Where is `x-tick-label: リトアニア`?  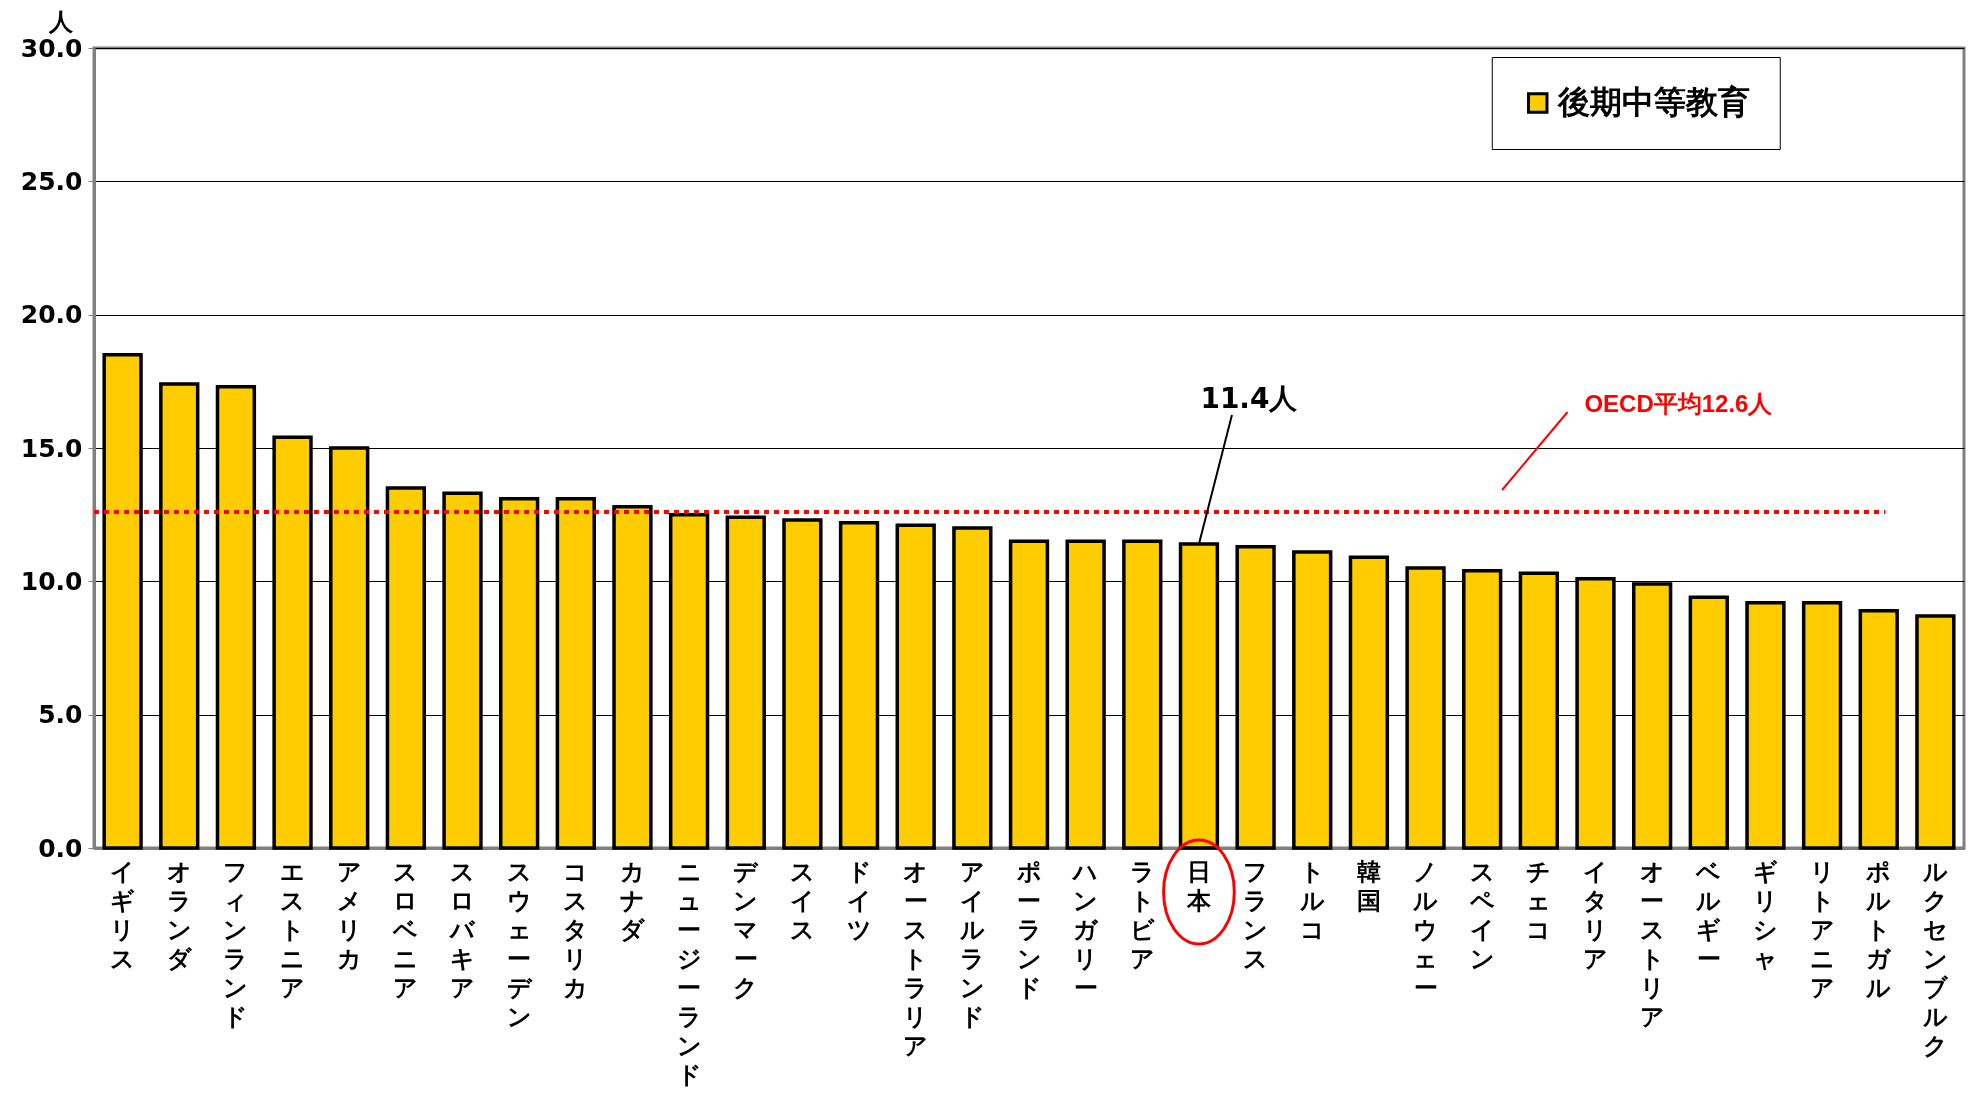
x-tick-label: リトアニア is located at coordinates (1822, 929).